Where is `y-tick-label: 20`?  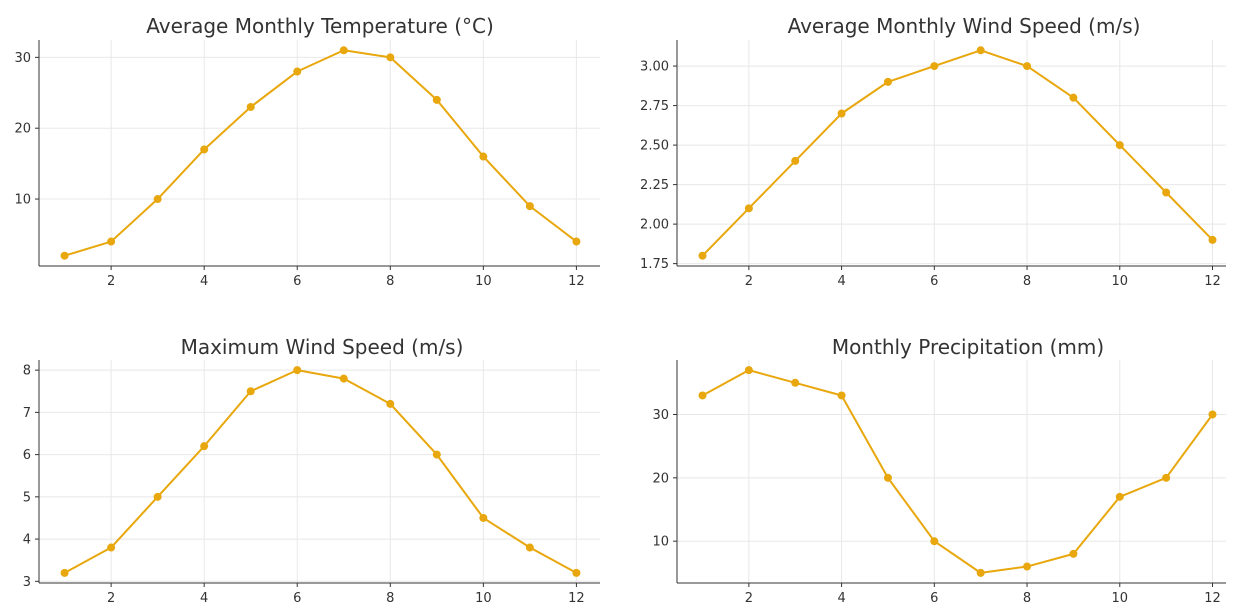
y-tick-label: 20 is located at coordinates (22, 129).